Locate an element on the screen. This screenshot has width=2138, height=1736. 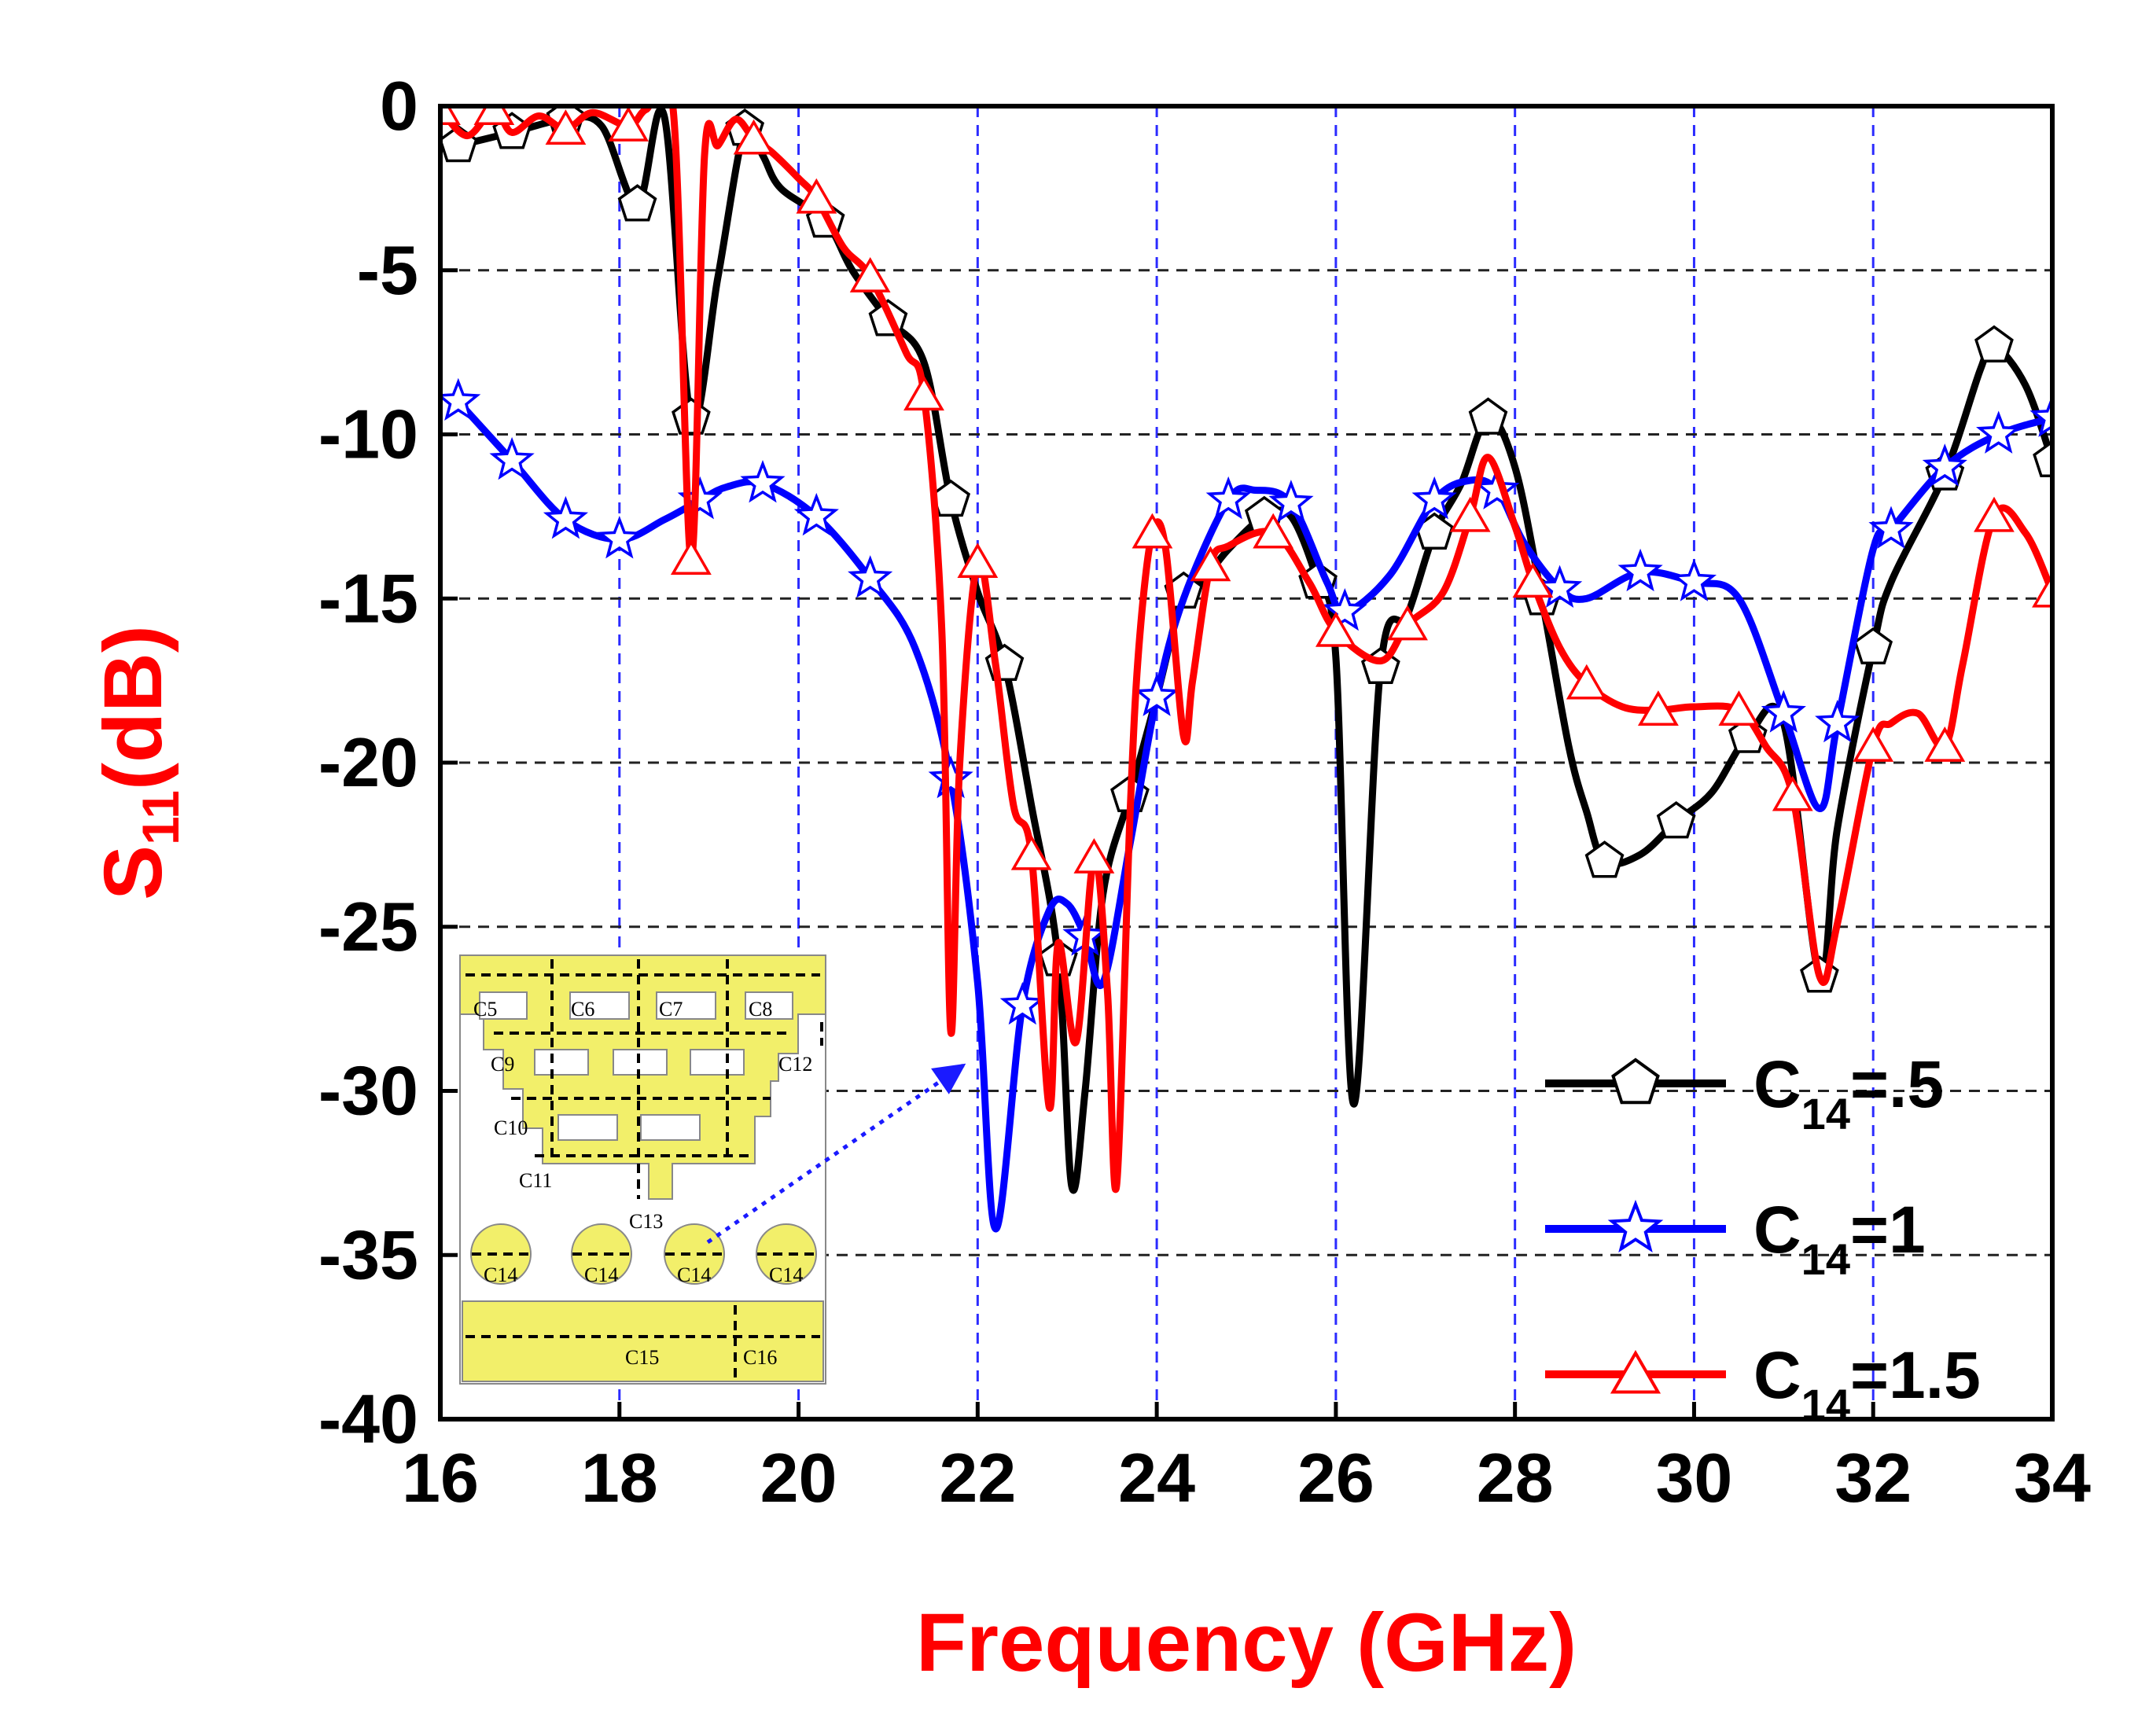
y-axis-title: S11(dB) is located at coordinates (138, 762).